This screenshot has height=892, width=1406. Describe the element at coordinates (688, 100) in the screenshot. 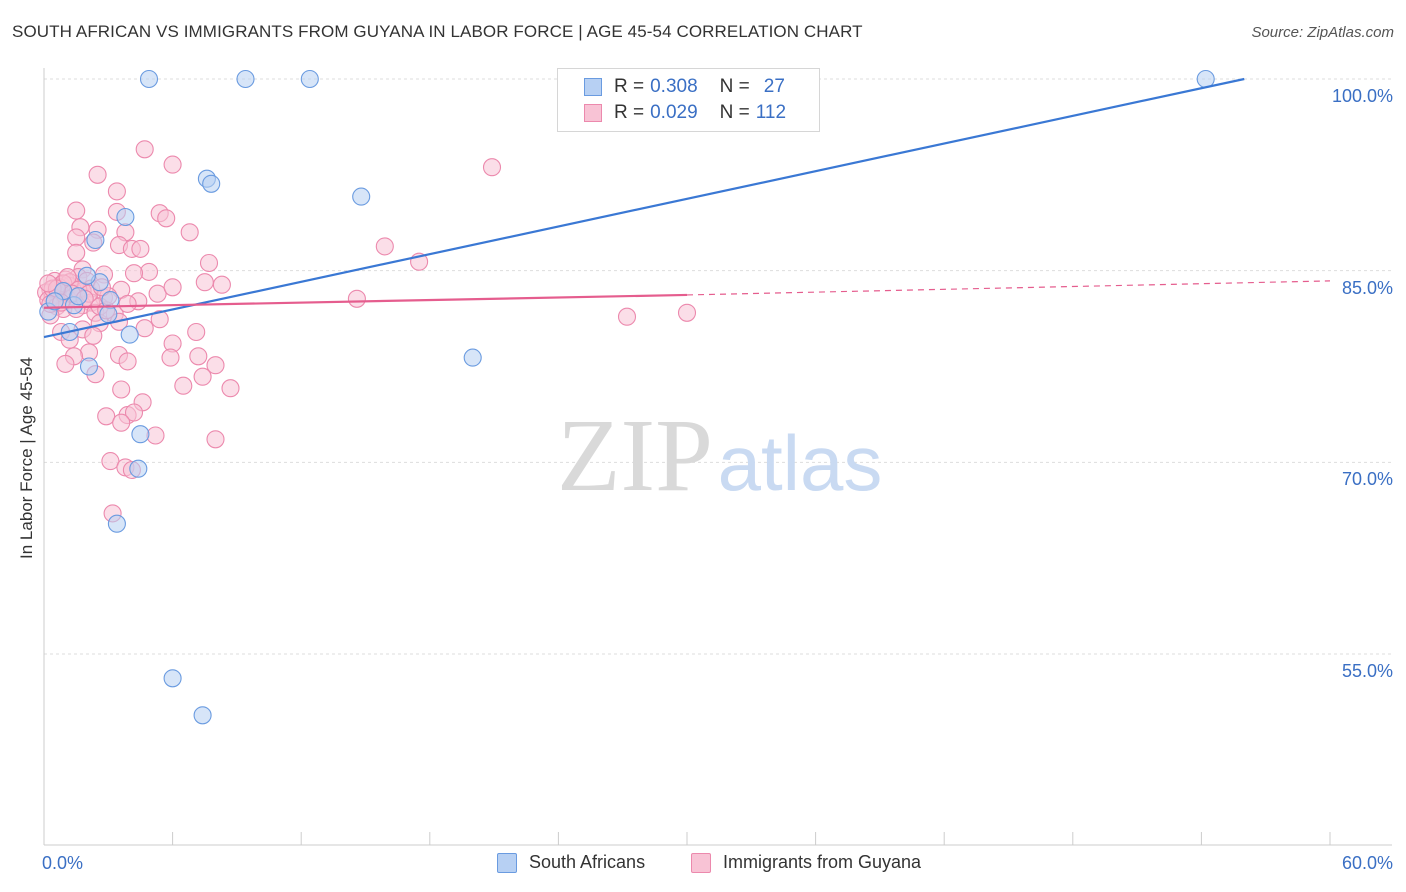

I see `correlation-legend: R = 0.308 N = 27 R = 0.029 N = 112` at that location.